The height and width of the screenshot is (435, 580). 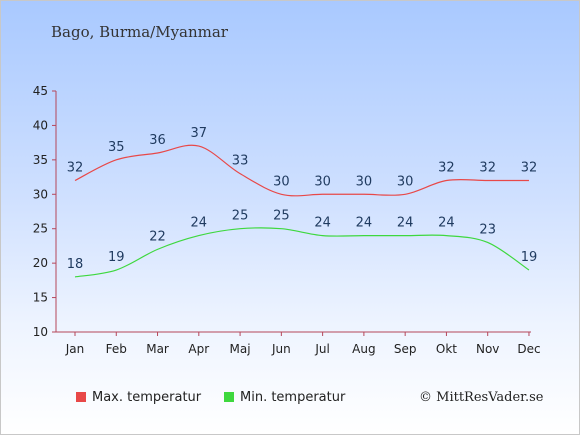 I want to click on legend-label-max: Max. temperatur, so click(x=147, y=397).